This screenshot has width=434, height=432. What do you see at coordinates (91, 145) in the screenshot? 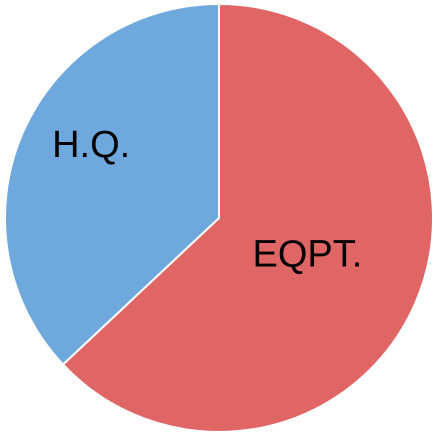
I see `pie-label-h-q: H.Q.` at bounding box center [91, 145].